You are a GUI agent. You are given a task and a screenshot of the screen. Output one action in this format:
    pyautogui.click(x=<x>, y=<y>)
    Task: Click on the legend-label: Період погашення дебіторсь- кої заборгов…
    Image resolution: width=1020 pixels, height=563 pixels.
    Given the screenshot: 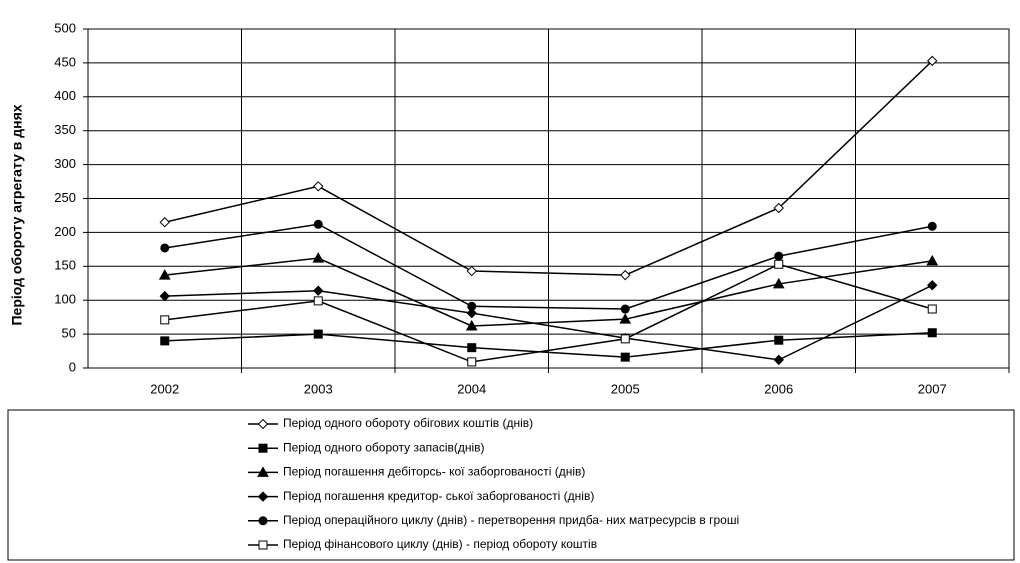 What is the action you would take?
    pyautogui.click(x=434, y=472)
    